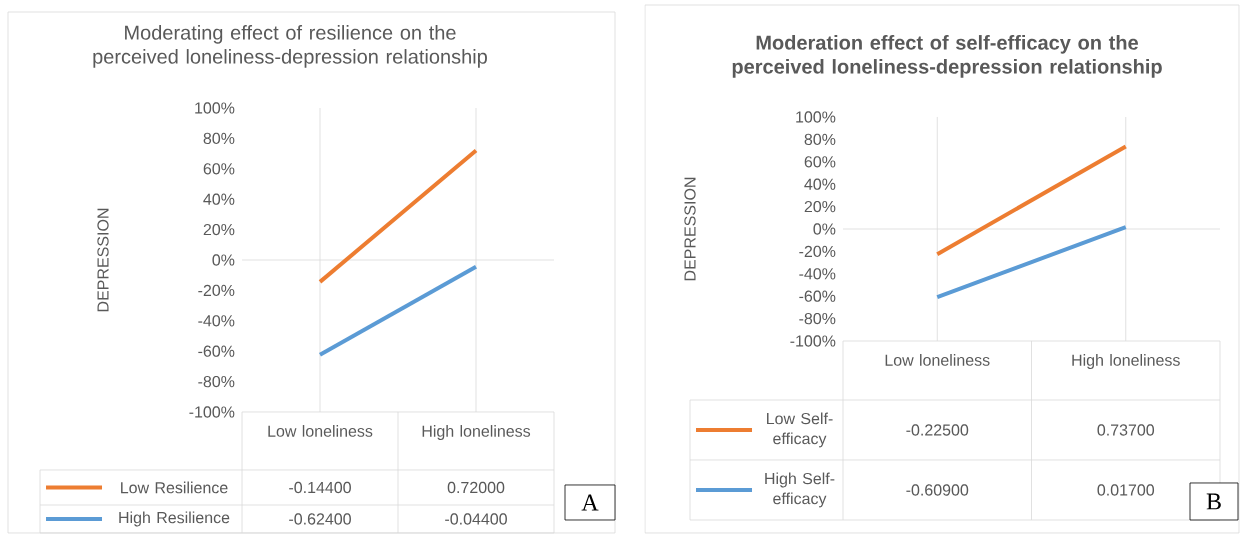 The width and height of the screenshot is (1240, 534). Describe the element at coordinates (476, 487) in the screenshot. I see `data-label: 0.72000` at that location.